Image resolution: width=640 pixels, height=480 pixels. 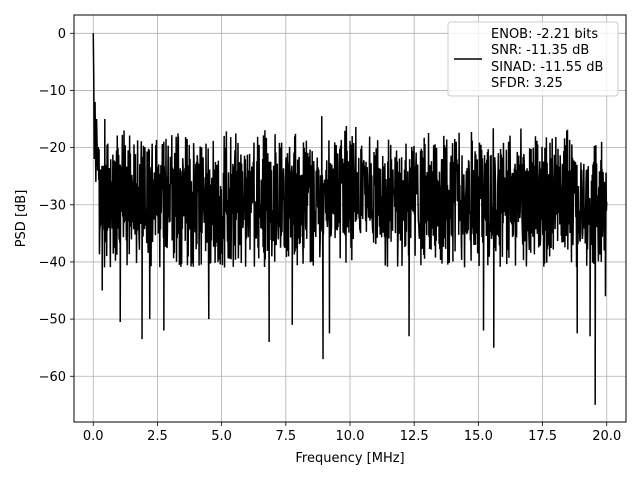 I want to click on x-tick-label: 17.5, so click(x=542, y=436).